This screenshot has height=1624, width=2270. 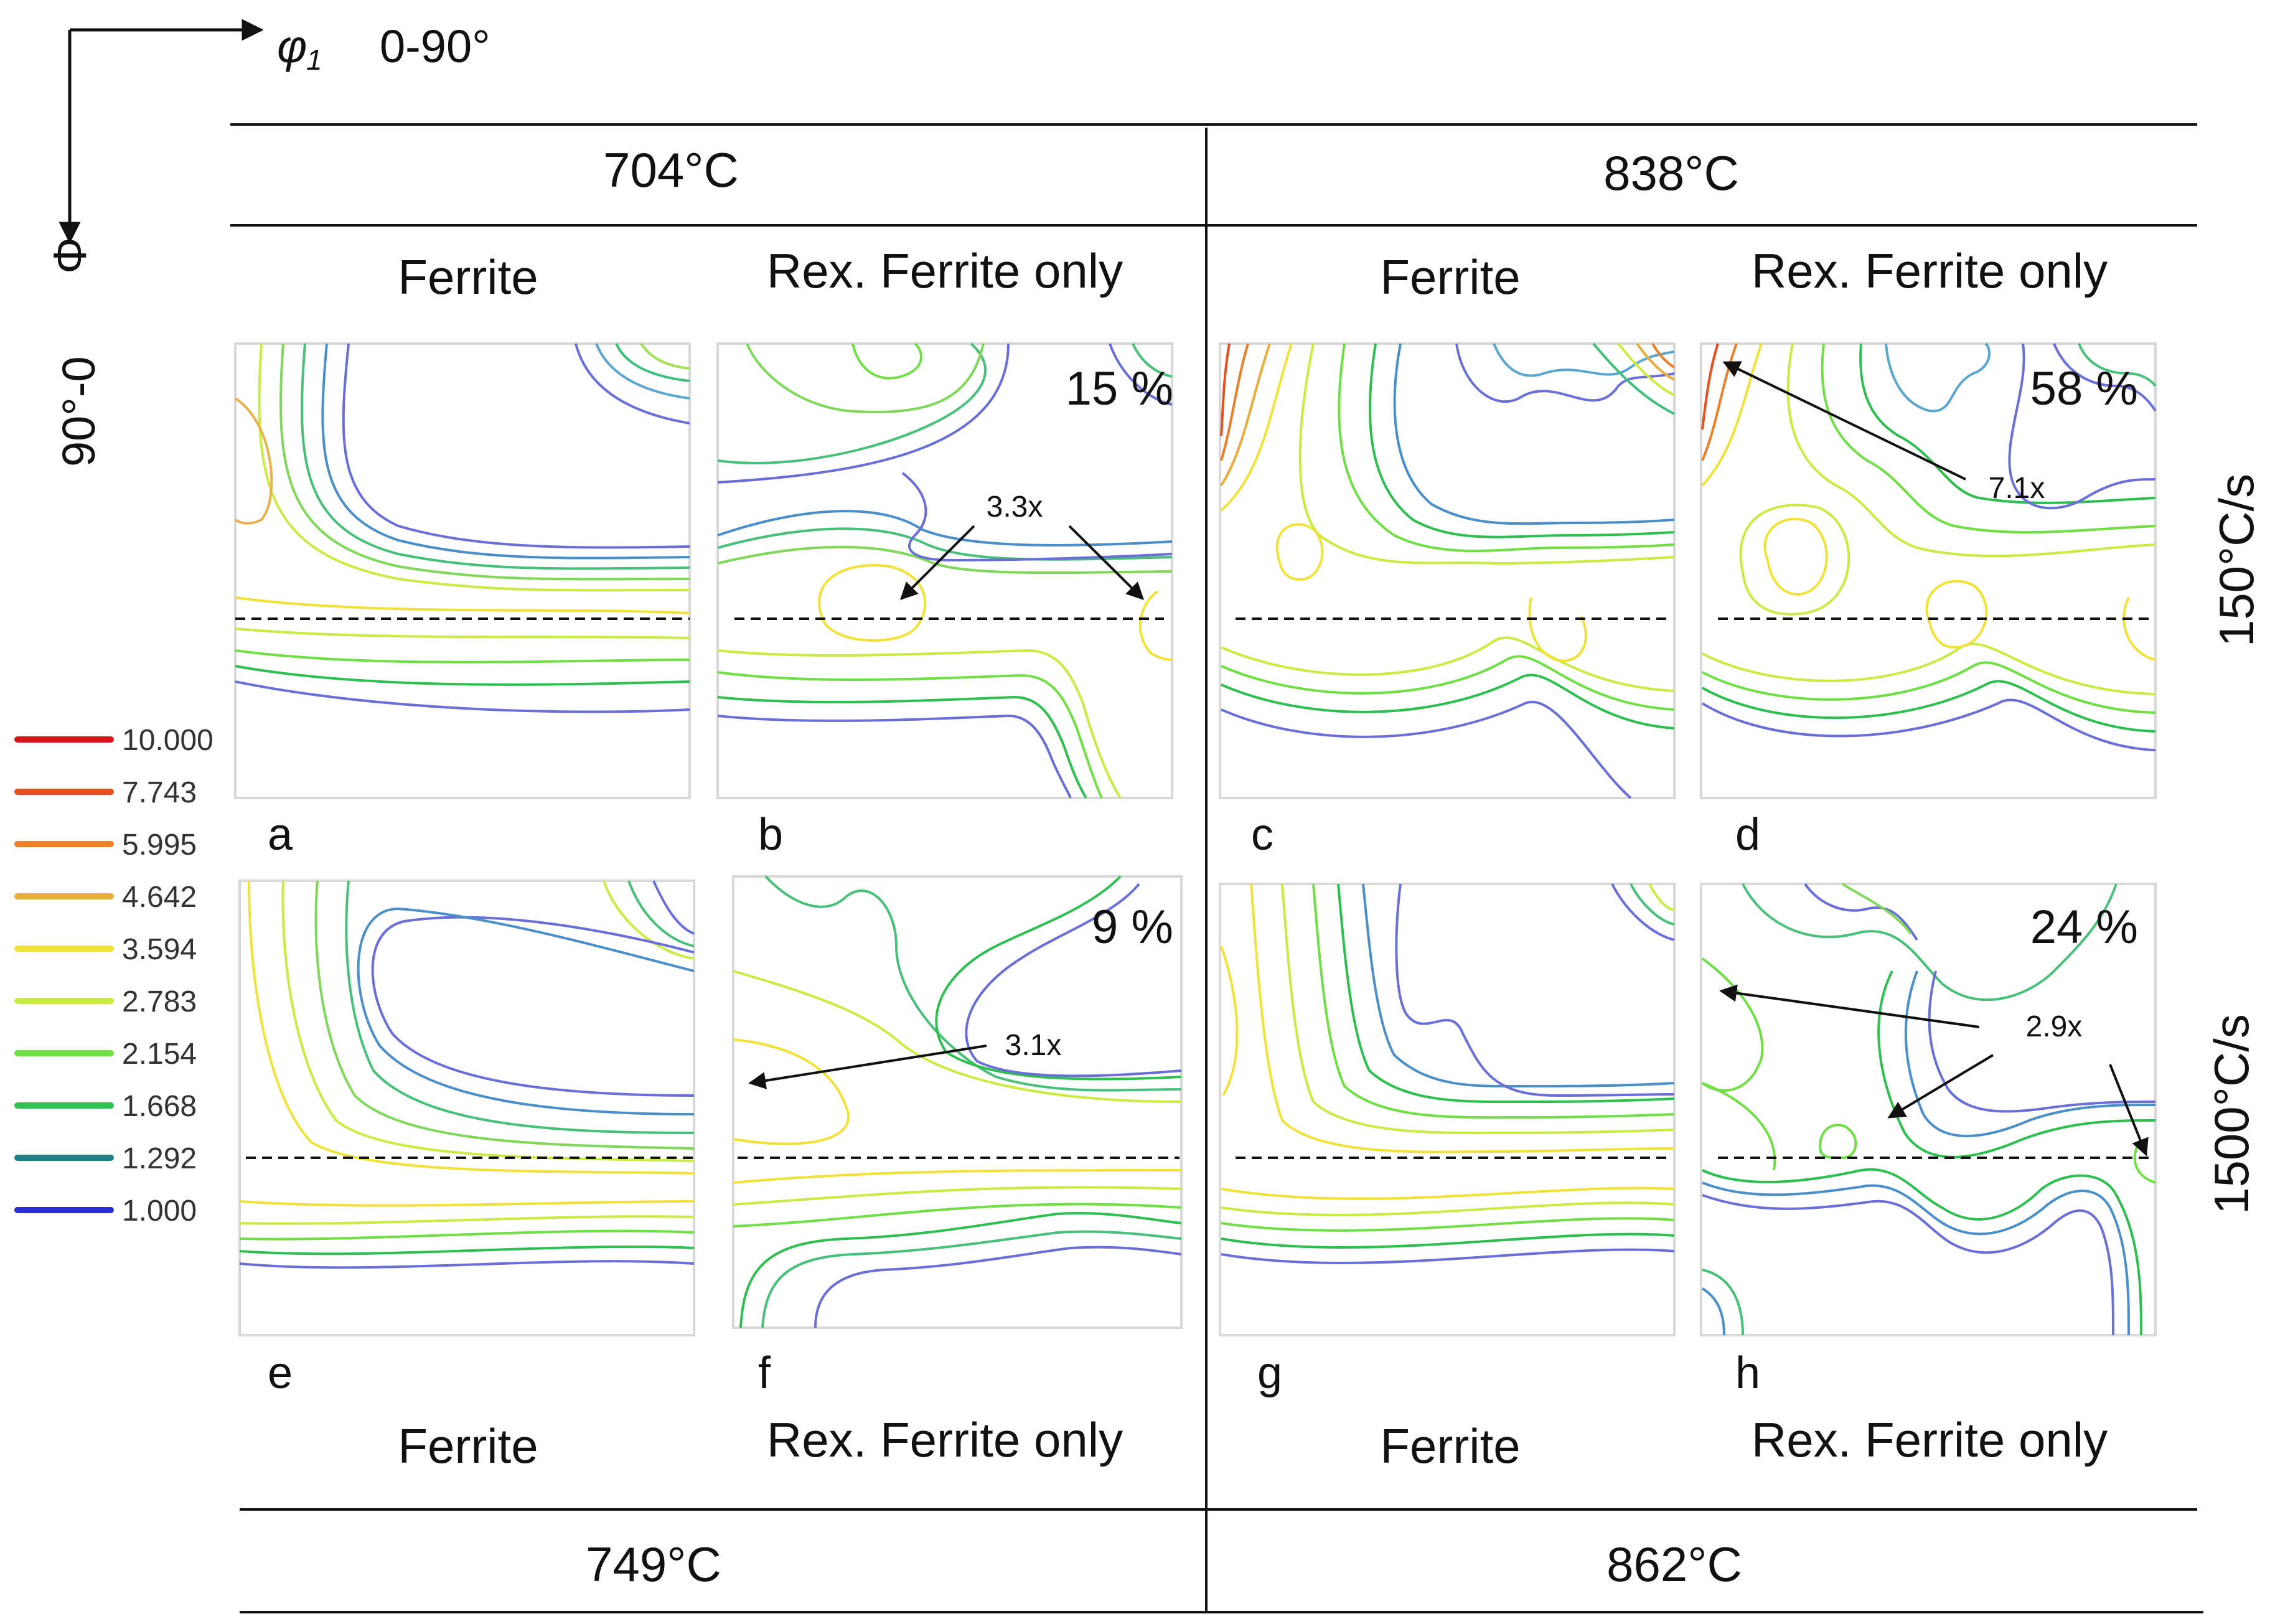 I want to click on legend-value: 2.154, so click(x=159, y=1054).